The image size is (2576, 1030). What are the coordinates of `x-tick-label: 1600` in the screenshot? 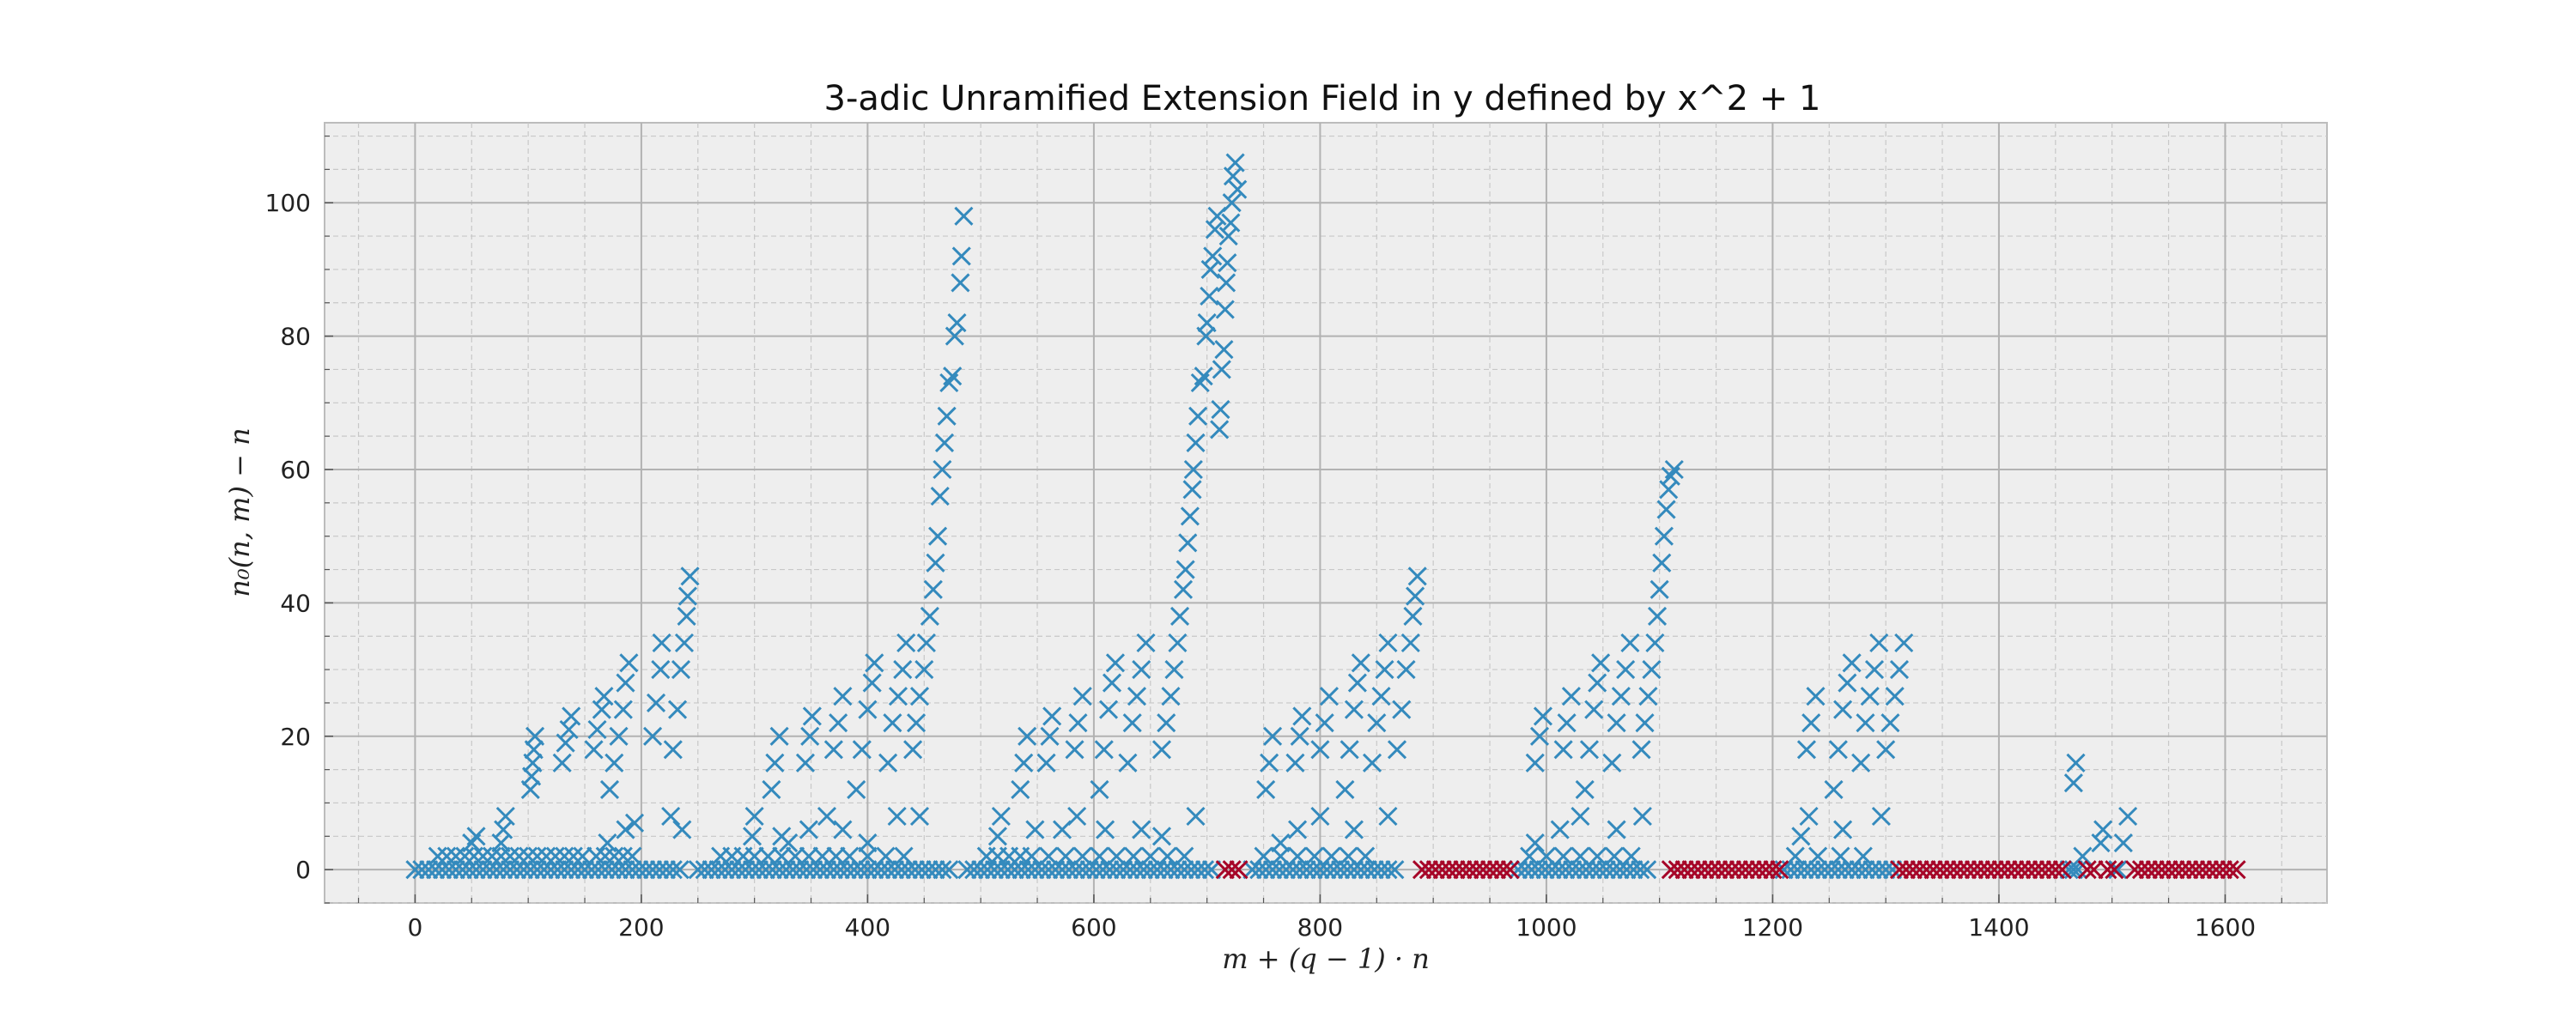 It's located at (2225, 927).